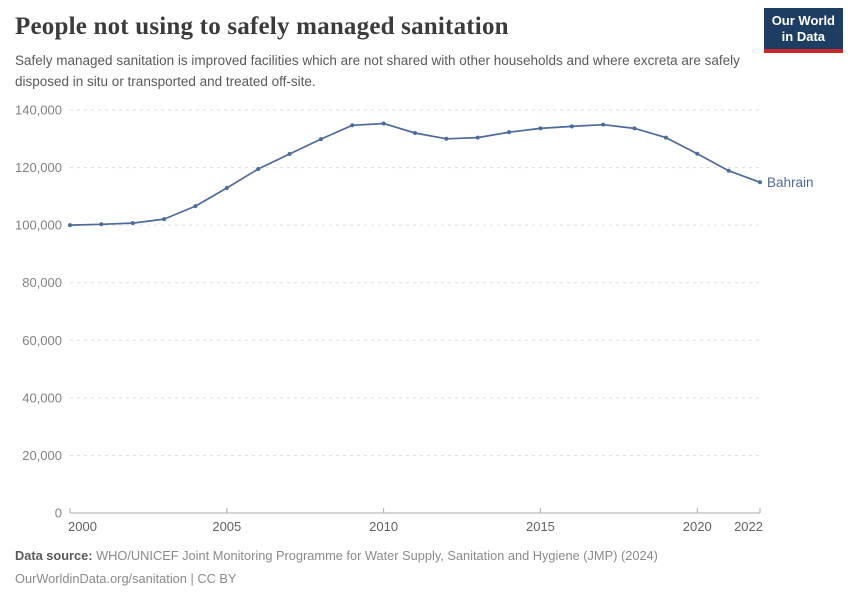 This screenshot has height=600, width=850. What do you see at coordinates (790, 182) in the screenshot?
I see `entity-label-bahrain: Bahrain` at bounding box center [790, 182].